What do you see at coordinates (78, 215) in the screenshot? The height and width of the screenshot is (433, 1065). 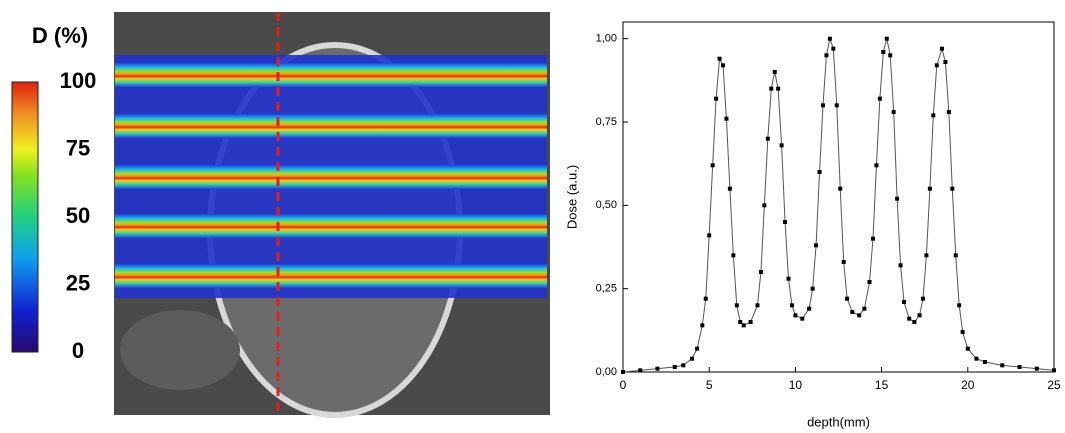 I see `colorbar-tick-label: 50` at bounding box center [78, 215].